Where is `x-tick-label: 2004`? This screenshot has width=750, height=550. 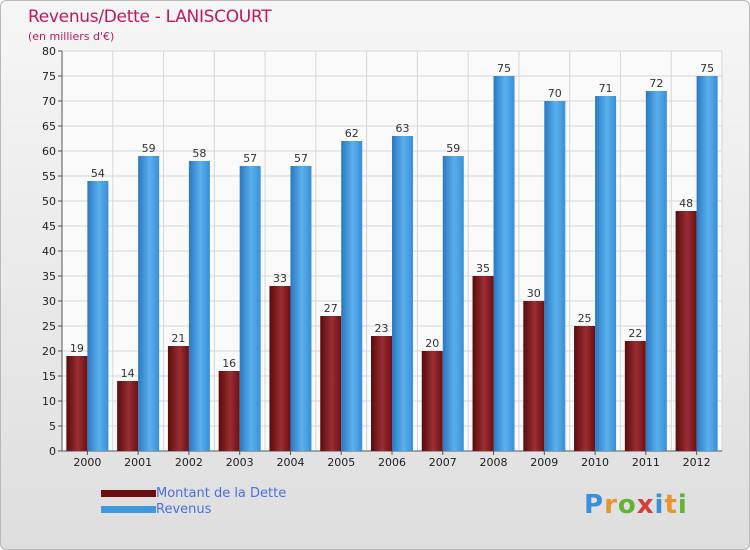
x-tick-label: 2004 is located at coordinates (290, 462).